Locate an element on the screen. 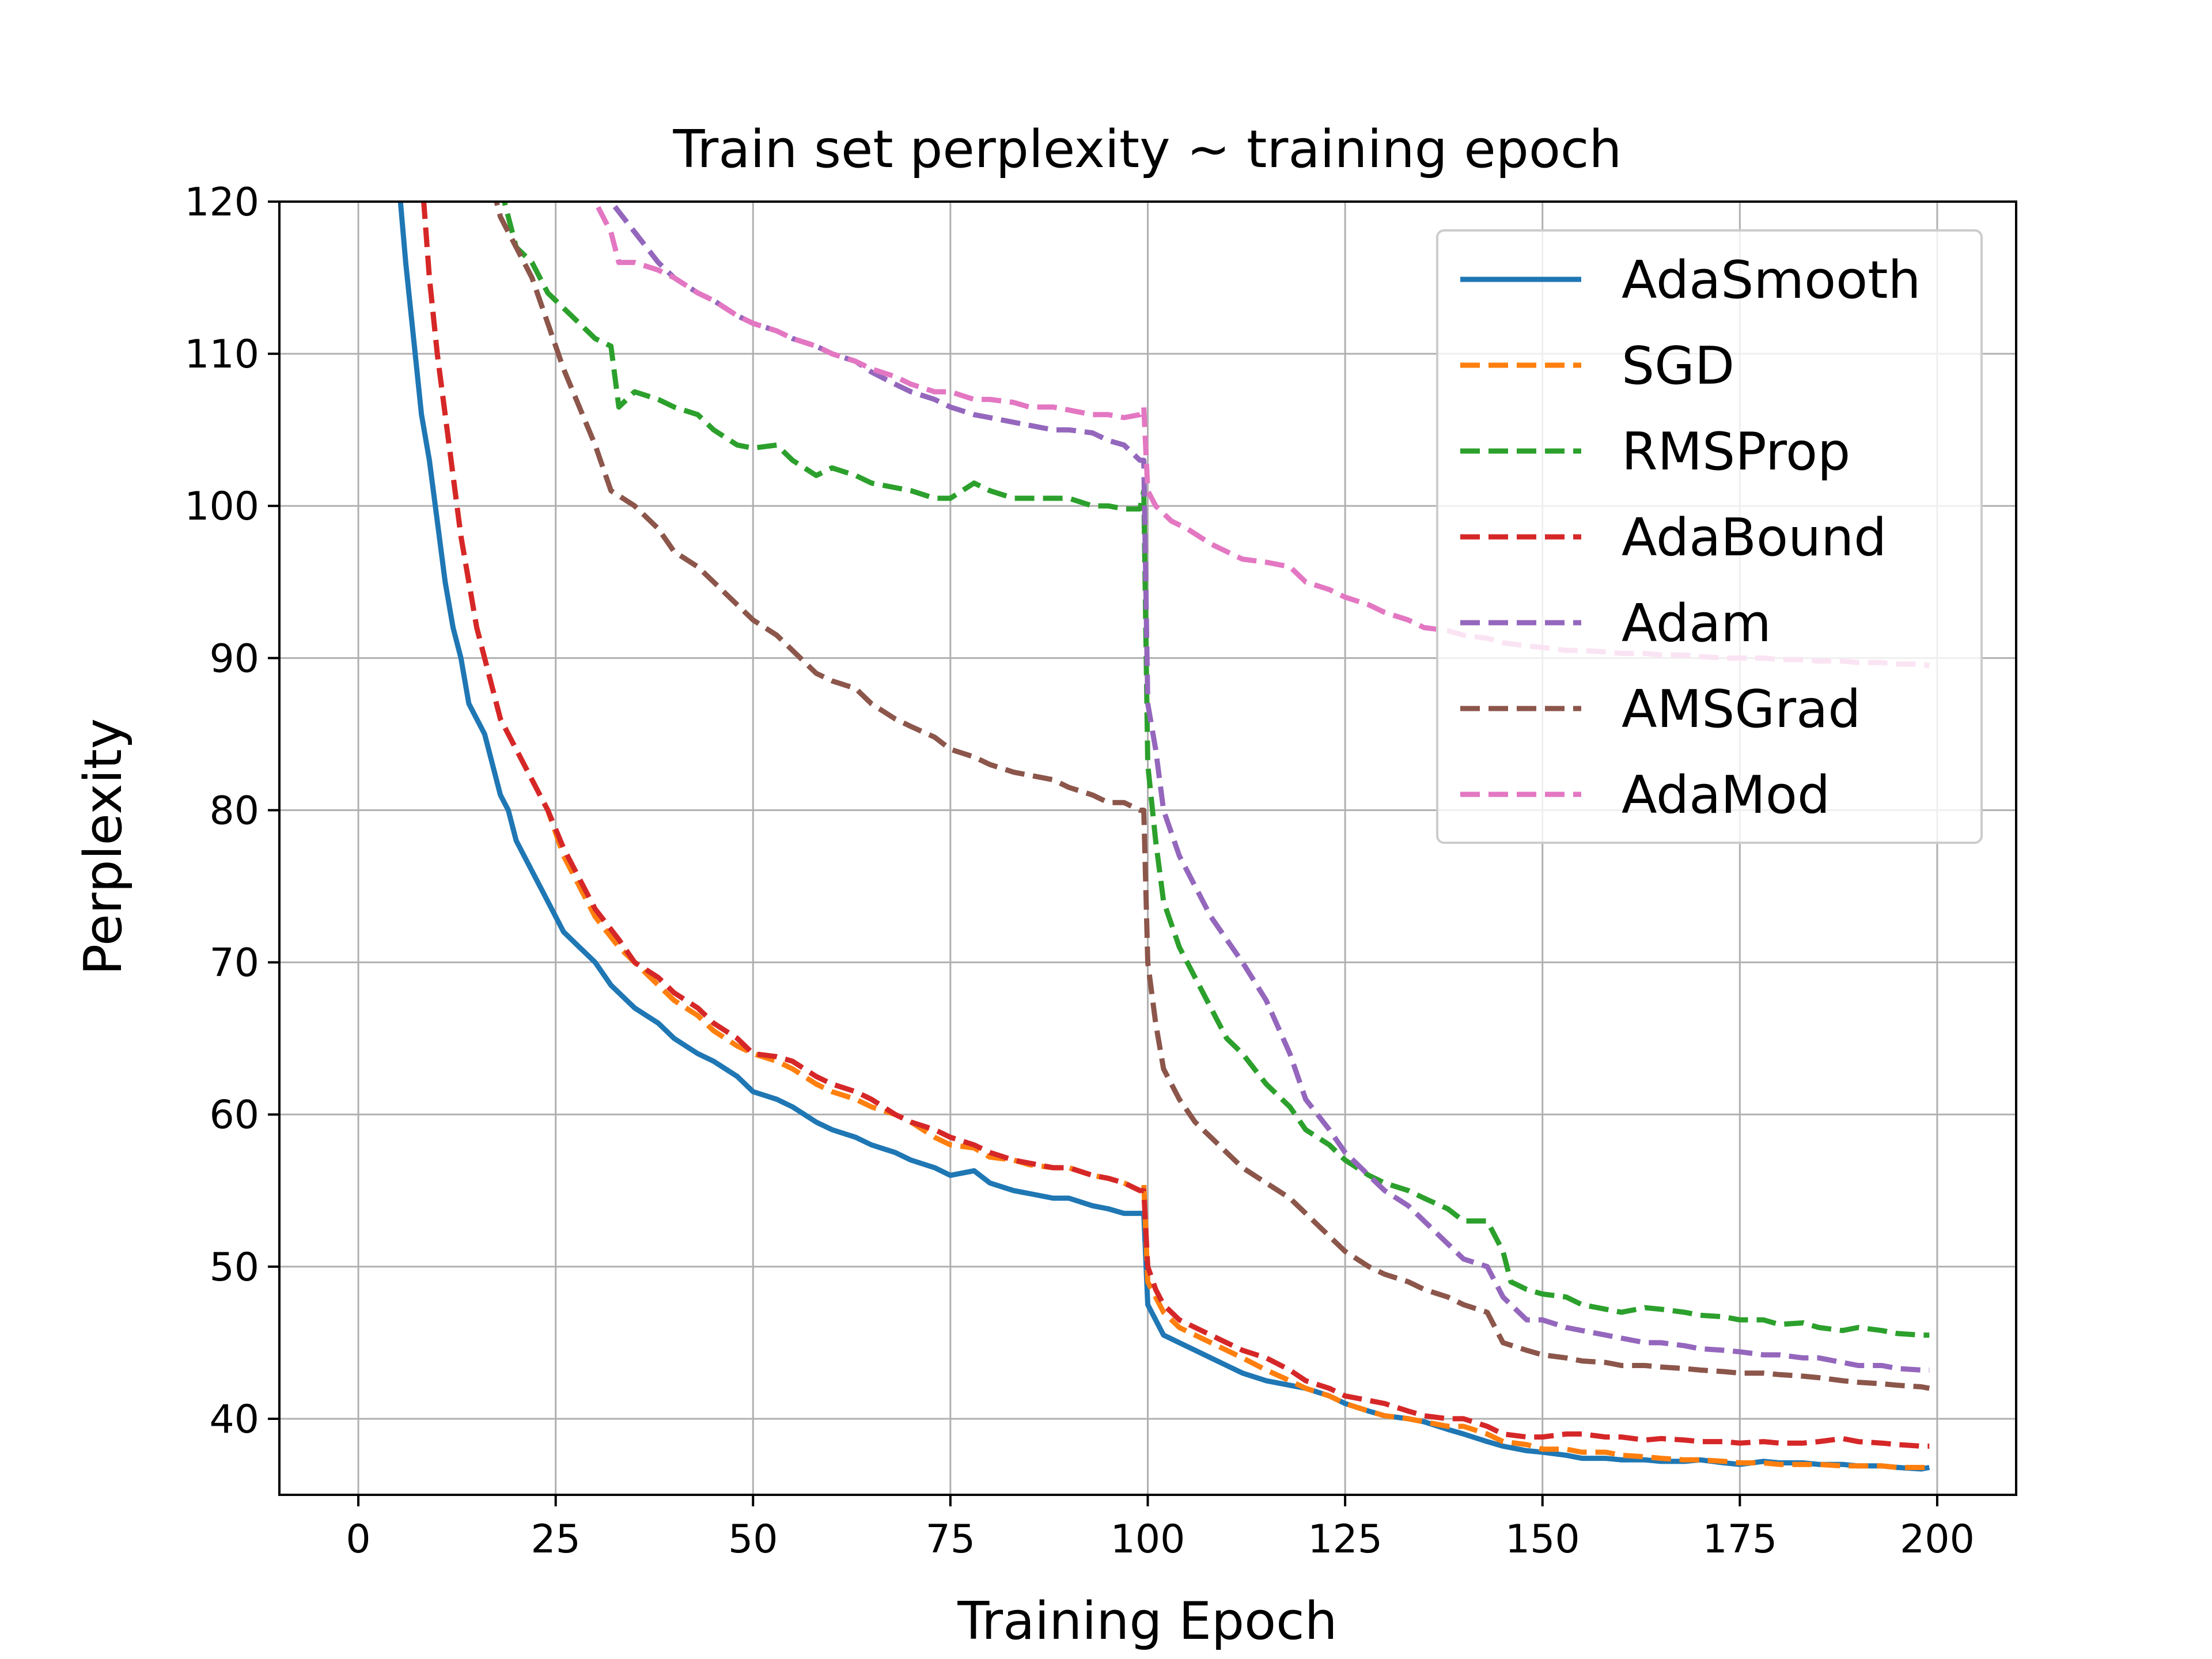 The height and width of the screenshot is (1659, 2212). x-tick-label: 125 is located at coordinates (1345, 1539).